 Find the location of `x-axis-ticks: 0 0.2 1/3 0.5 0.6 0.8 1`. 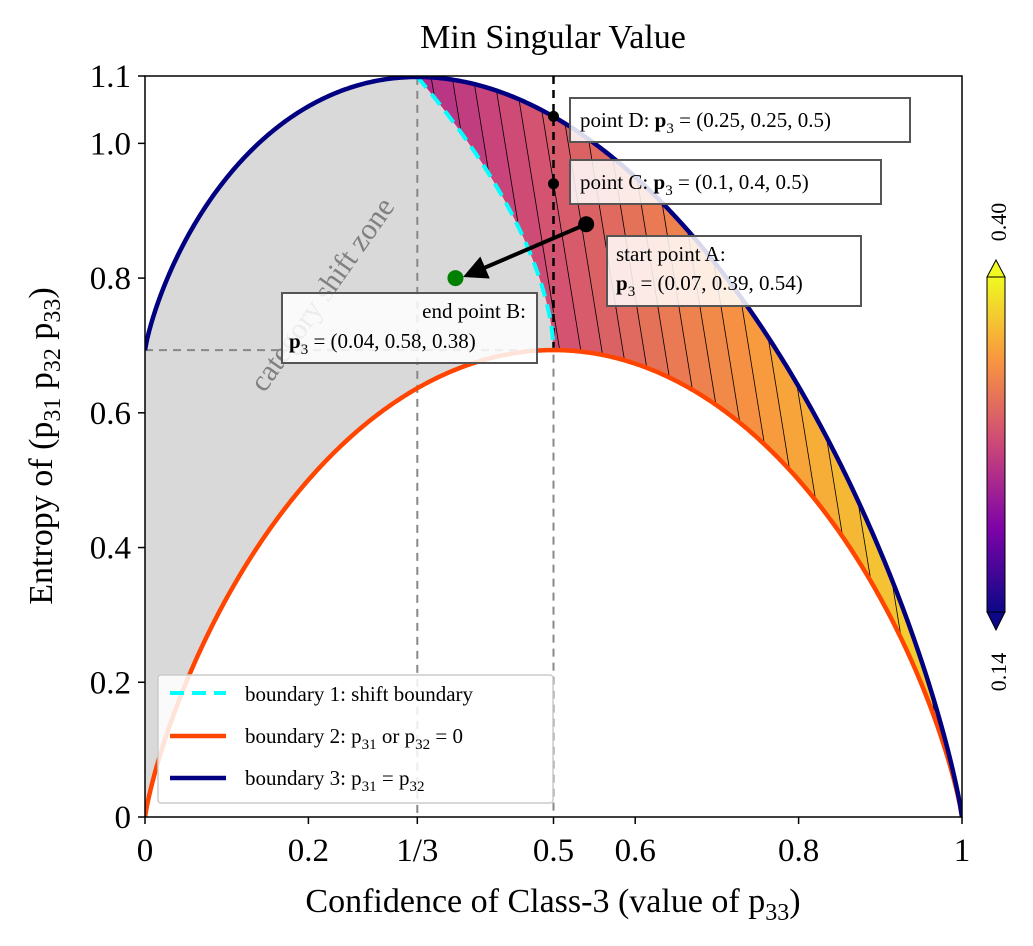

x-axis-ticks: 0 0.2 1/3 0.5 0.6 0.8 1 is located at coordinates (554, 843).